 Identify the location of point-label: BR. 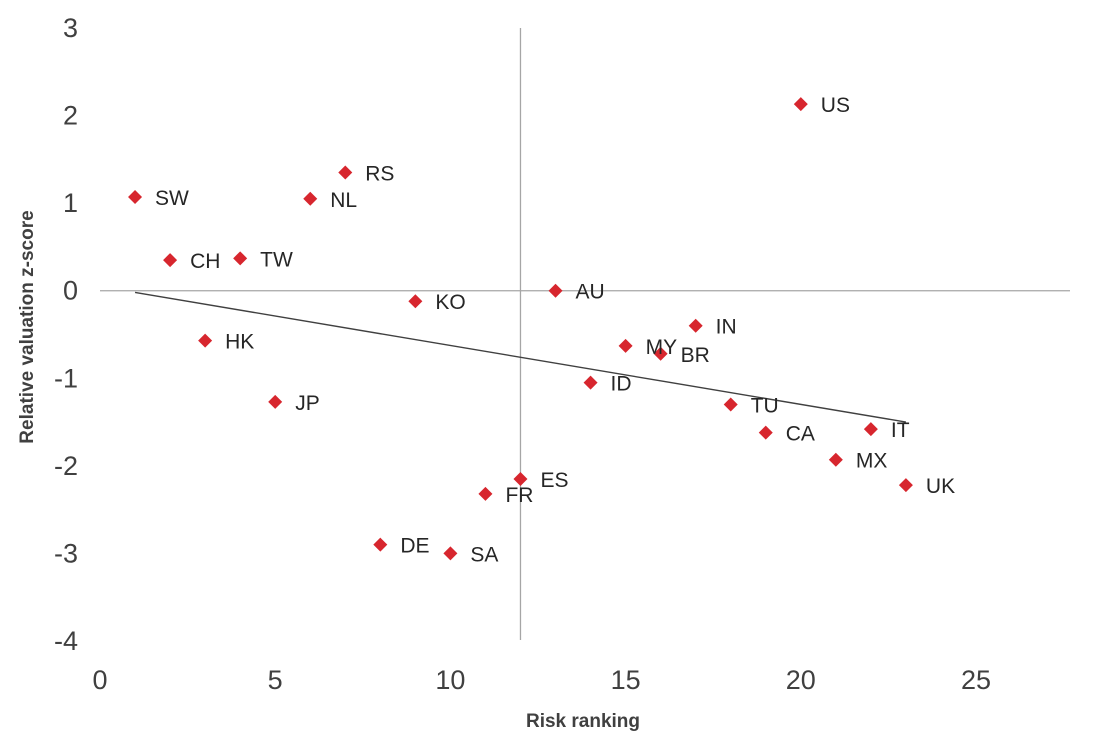
(695, 355).